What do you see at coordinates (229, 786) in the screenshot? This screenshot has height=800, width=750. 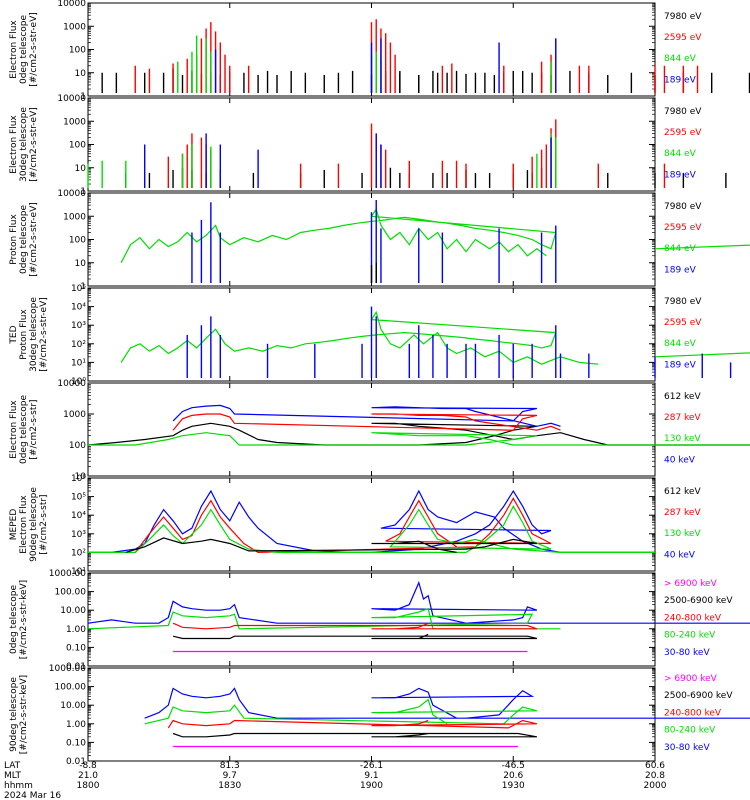 I see `x-tick-label: 1830` at bounding box center [229, 786].